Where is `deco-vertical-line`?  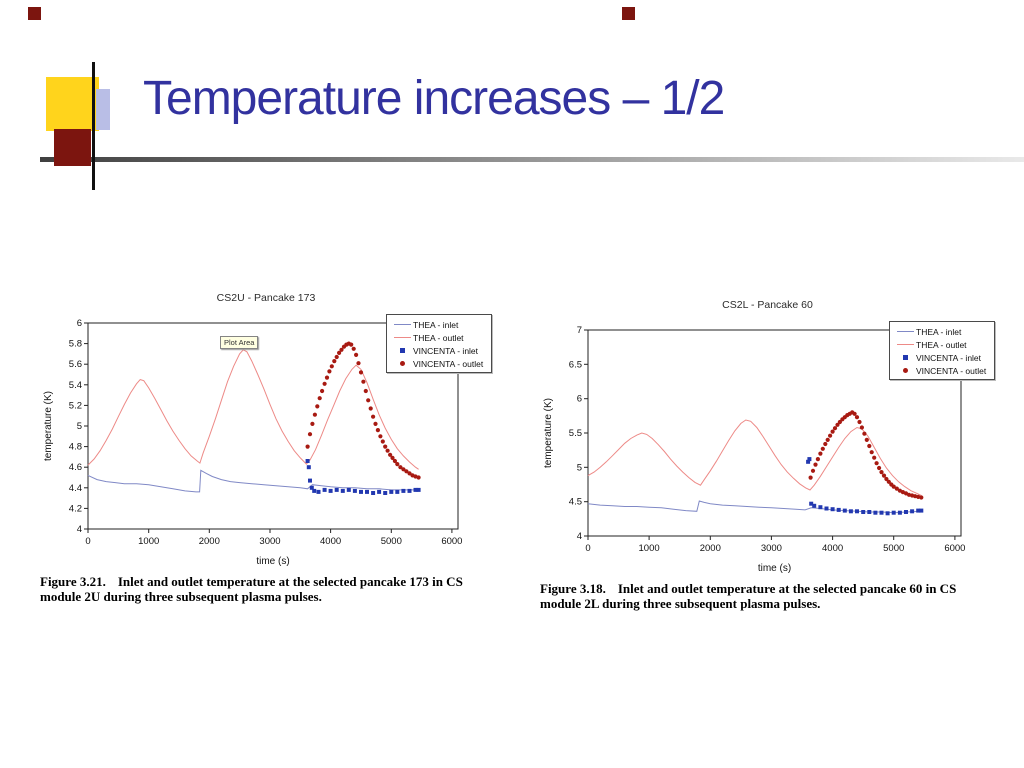
deco-vertical-line is located at coordinates (93, 126).